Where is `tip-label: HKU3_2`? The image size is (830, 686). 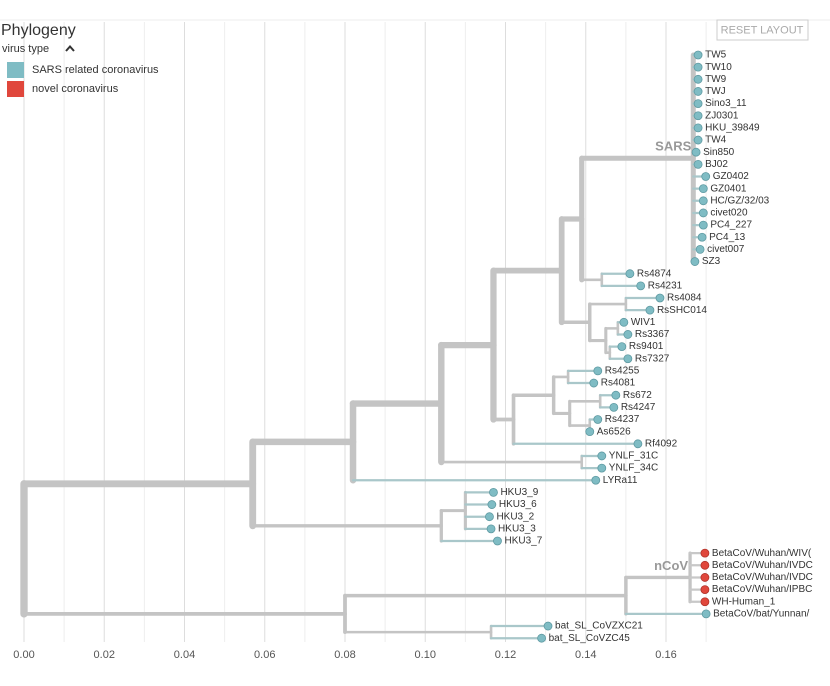 tip-label: HKU3_2 is located at coordinates (515, 516).